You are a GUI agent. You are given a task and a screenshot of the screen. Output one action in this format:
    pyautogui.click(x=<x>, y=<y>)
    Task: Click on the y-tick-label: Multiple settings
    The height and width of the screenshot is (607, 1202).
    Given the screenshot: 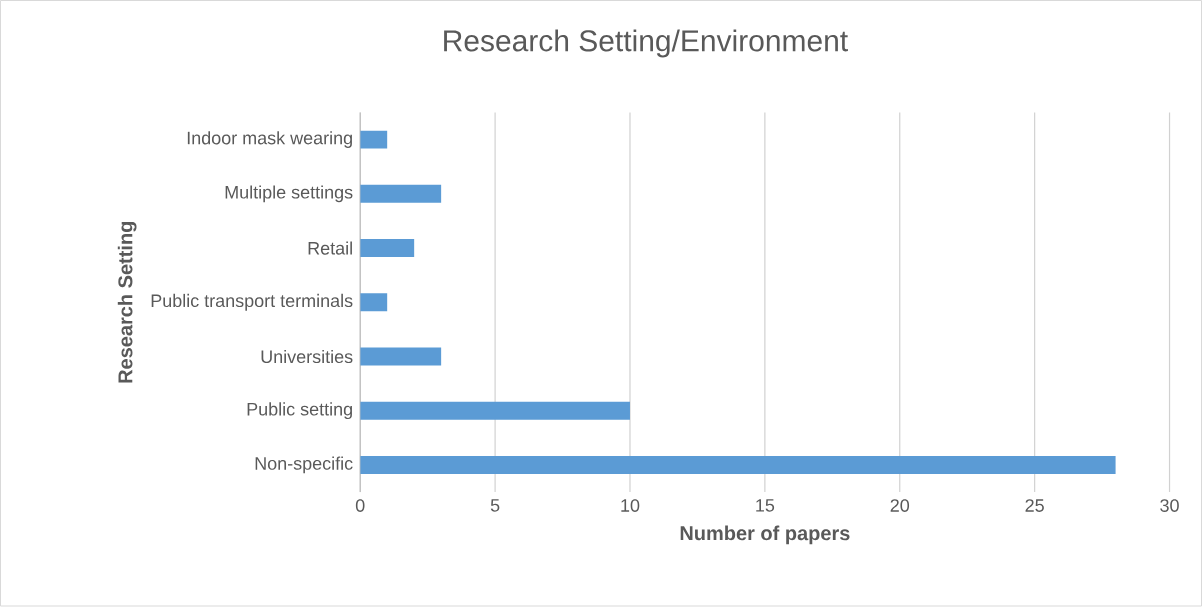 What is the action you would take?
    pyautogui.click(x=289, y=194)
    